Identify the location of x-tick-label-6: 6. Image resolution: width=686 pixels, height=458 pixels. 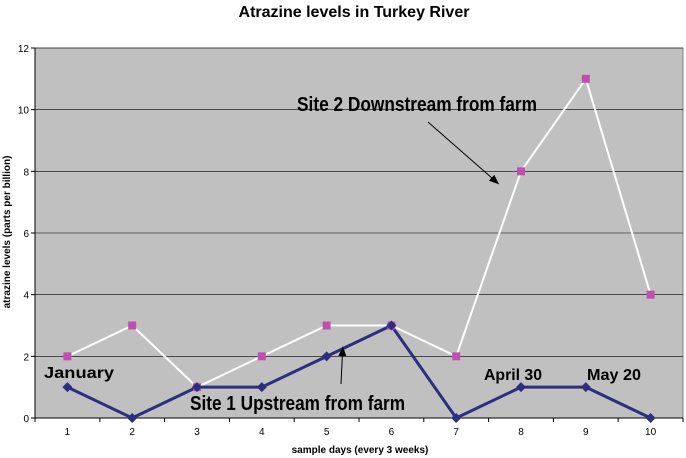
(392, 432).